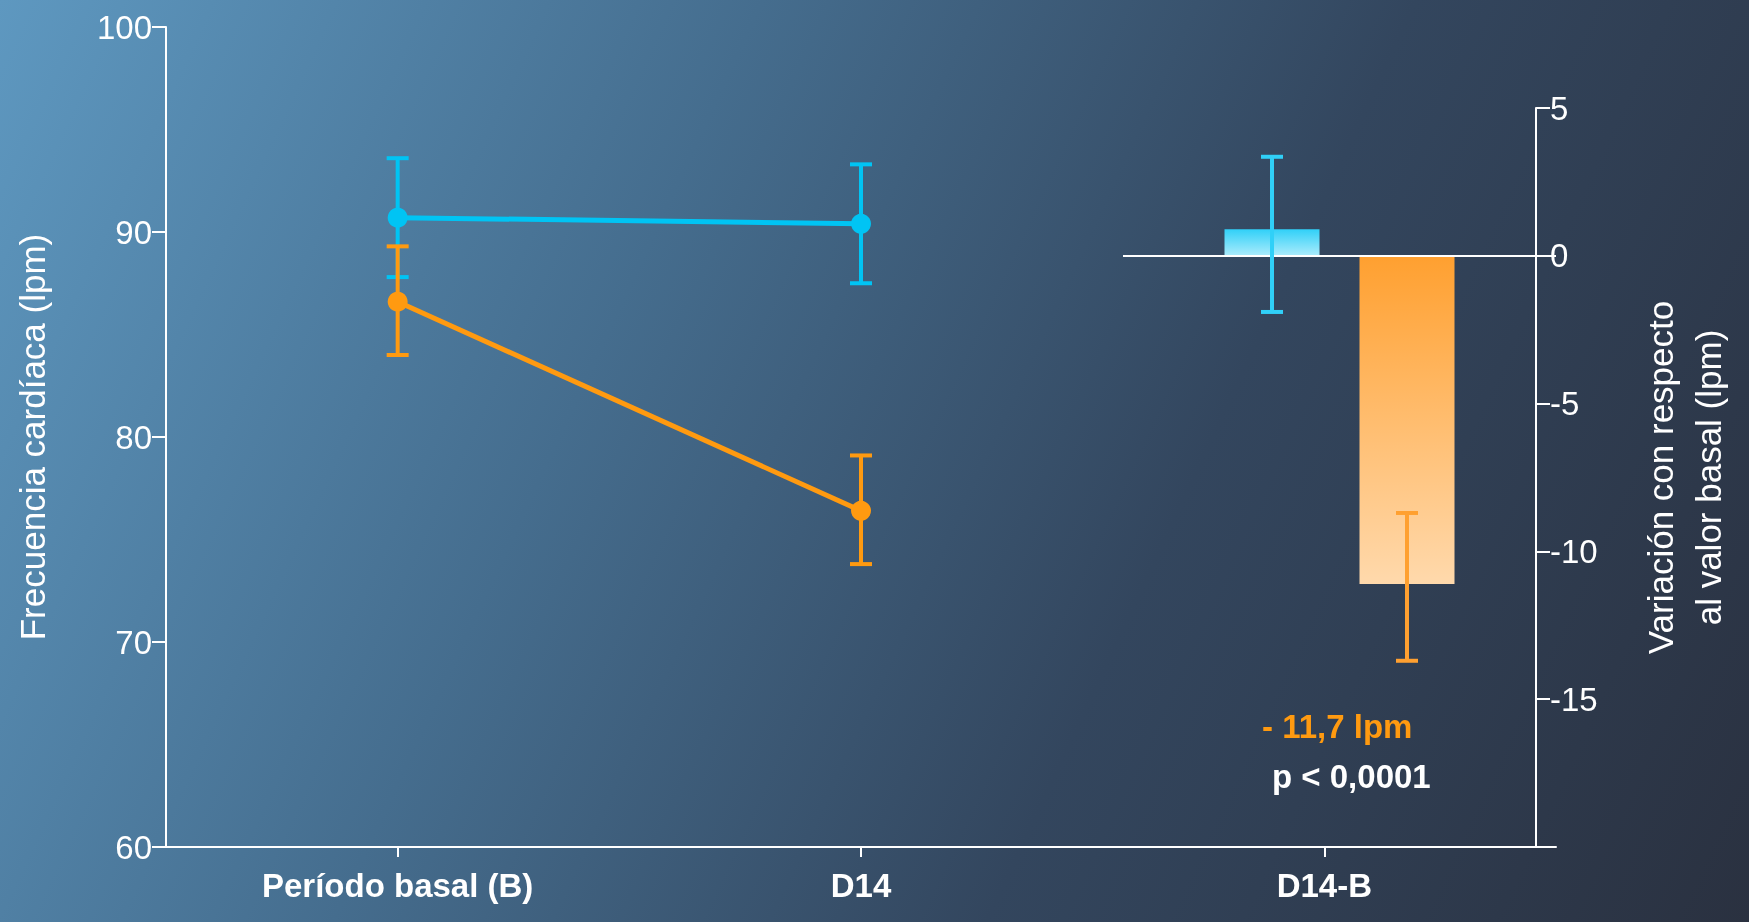 The image size is (1749, 922). Describe the element at coordinates (1324, 885) in the screenshot. I see `x-tick-label: D14-B` at that location.